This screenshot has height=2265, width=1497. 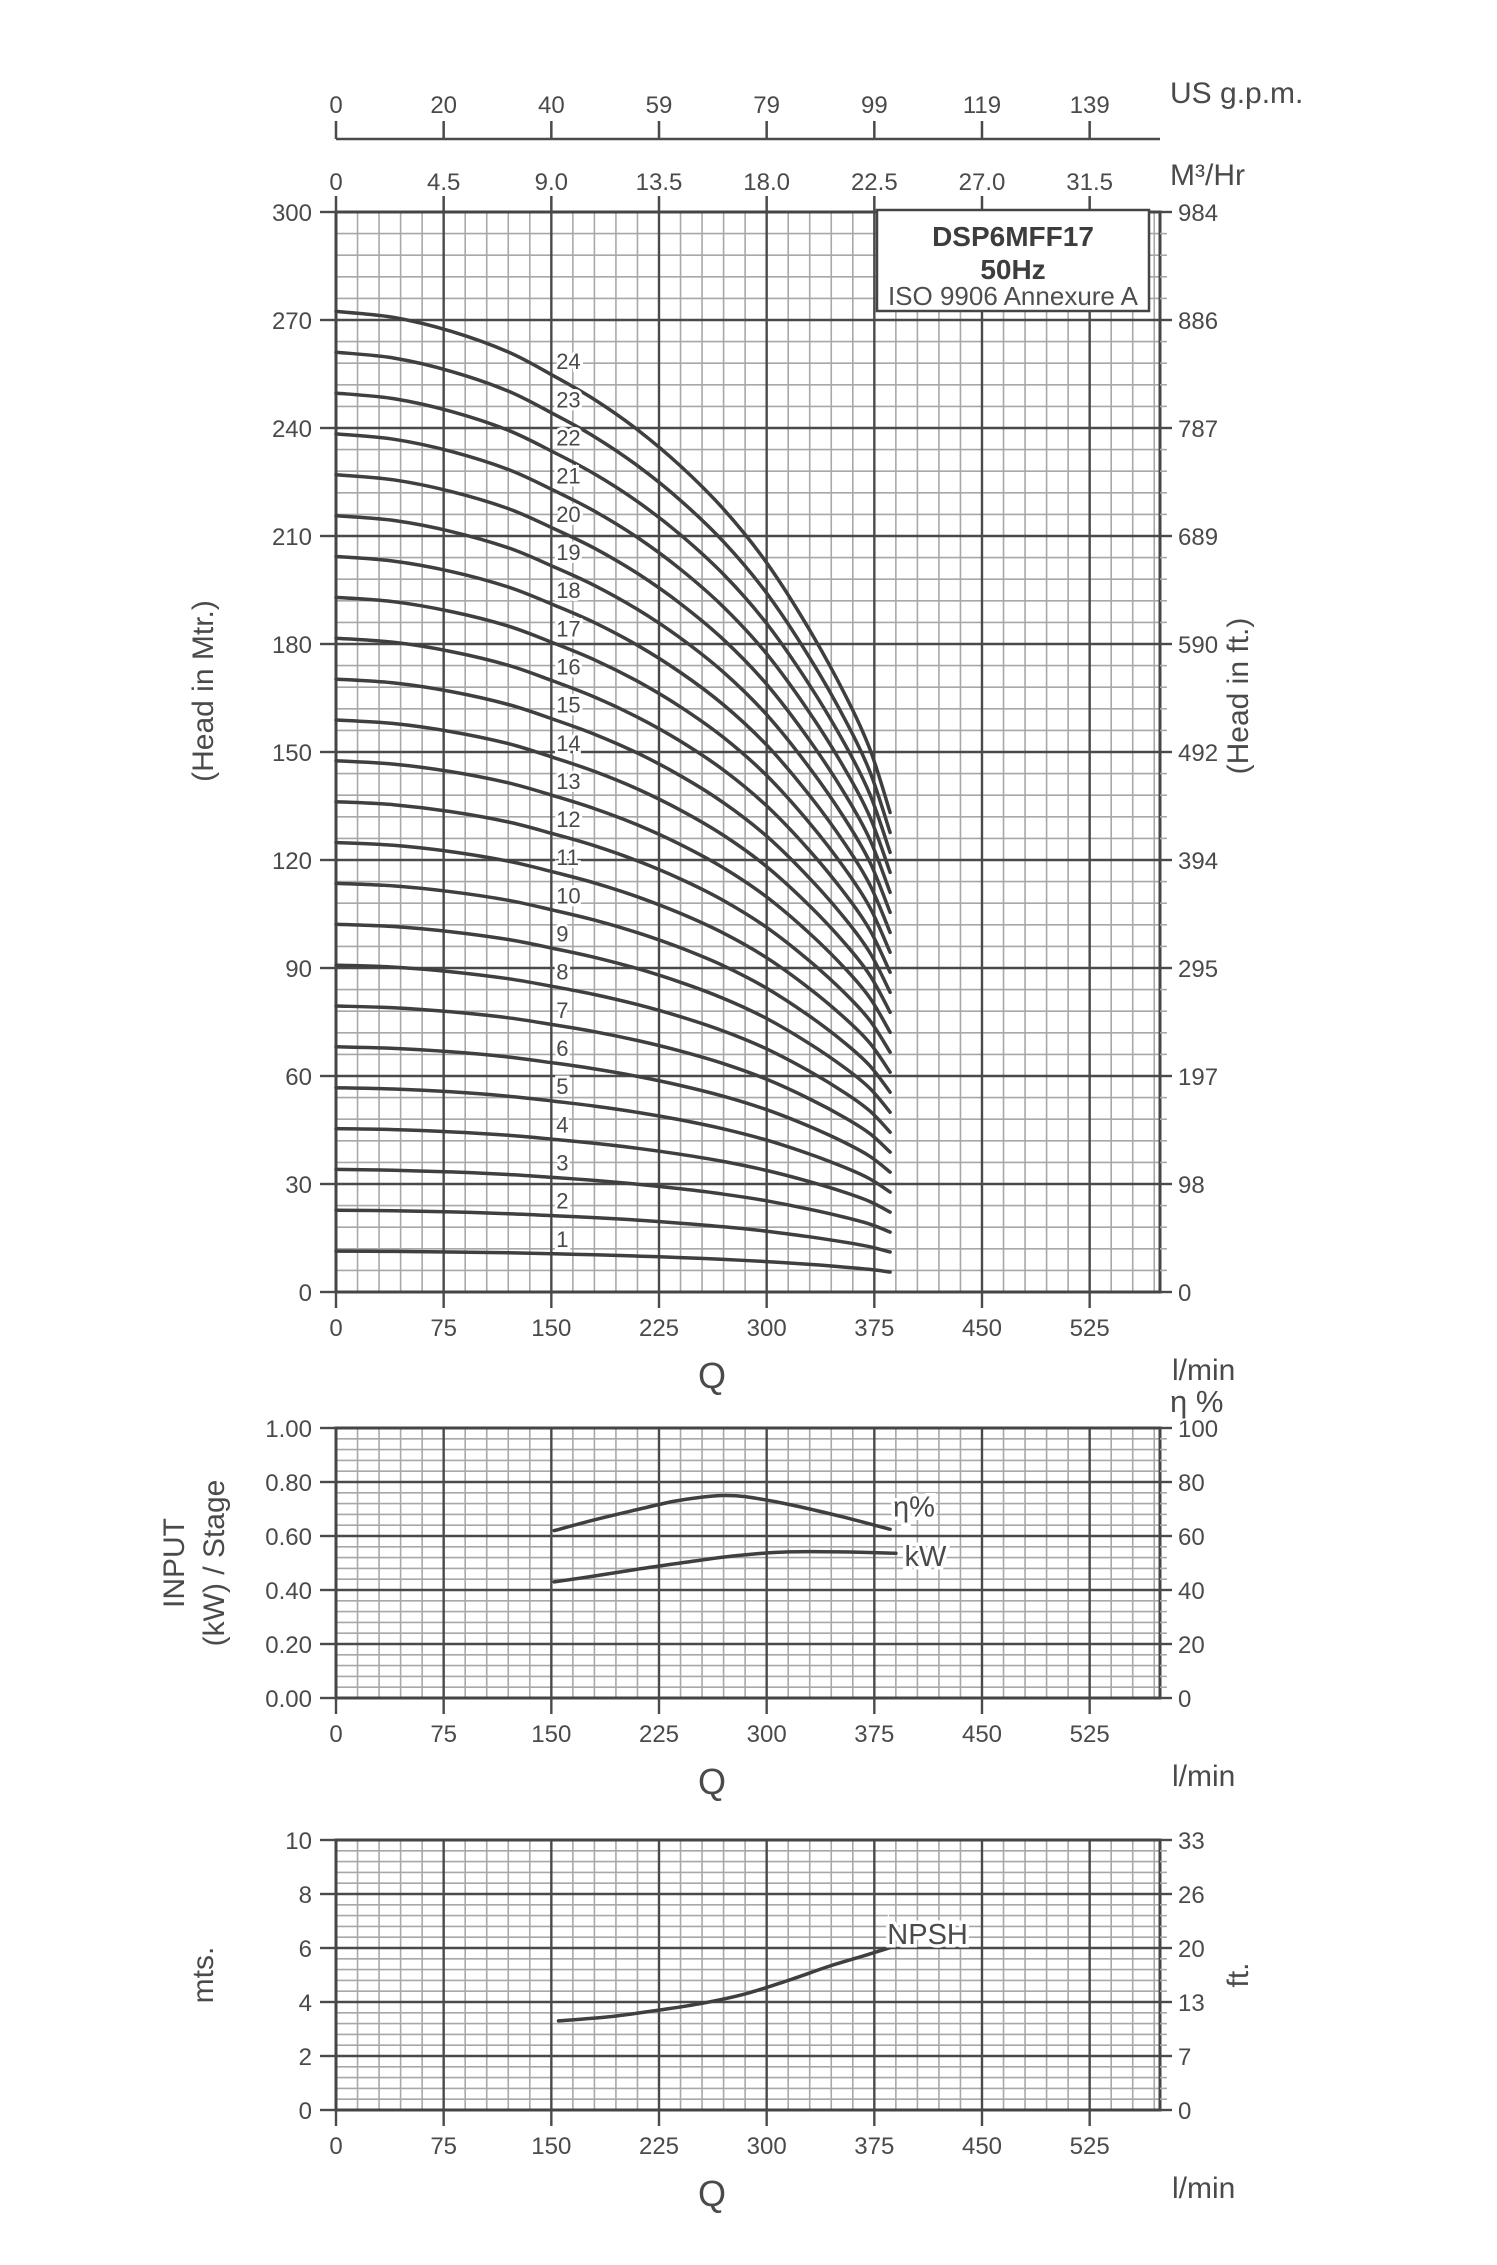 What do you see at coordinates (1236, 93) in the screenshot?
I see `usgpm-unit-label: US g.p.m.` at bounding box center [1236, 93].